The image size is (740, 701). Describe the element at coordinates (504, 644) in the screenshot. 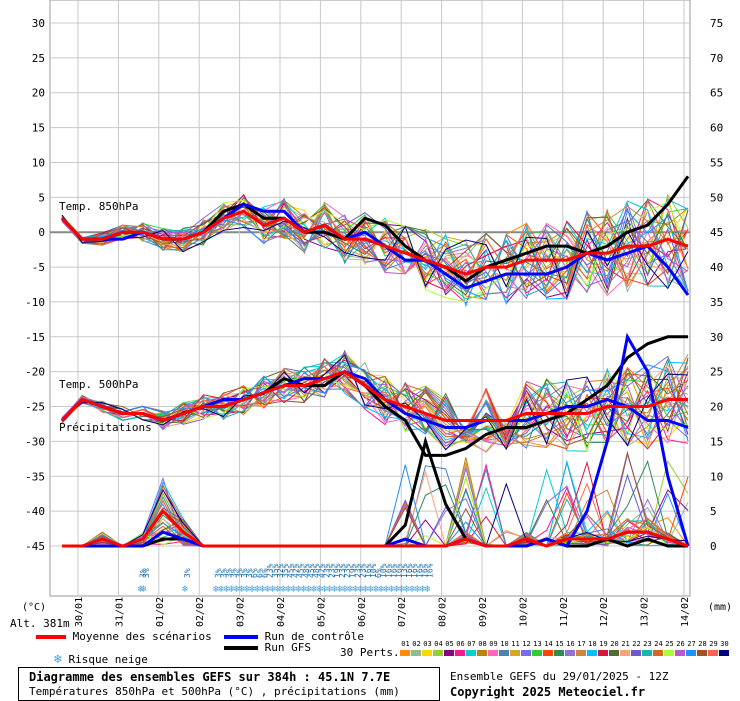

I see `pert-number: 10` at that location.